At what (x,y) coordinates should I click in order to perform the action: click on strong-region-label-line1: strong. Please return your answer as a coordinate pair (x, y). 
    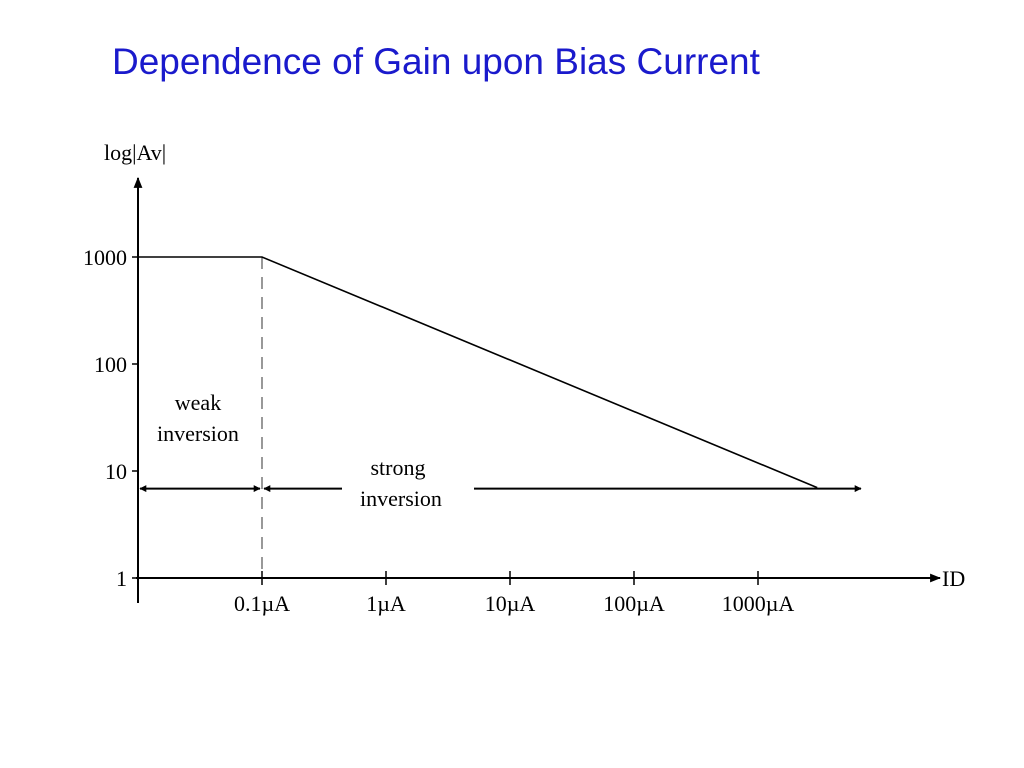
    Looking at the image, I should click on (398, 467).